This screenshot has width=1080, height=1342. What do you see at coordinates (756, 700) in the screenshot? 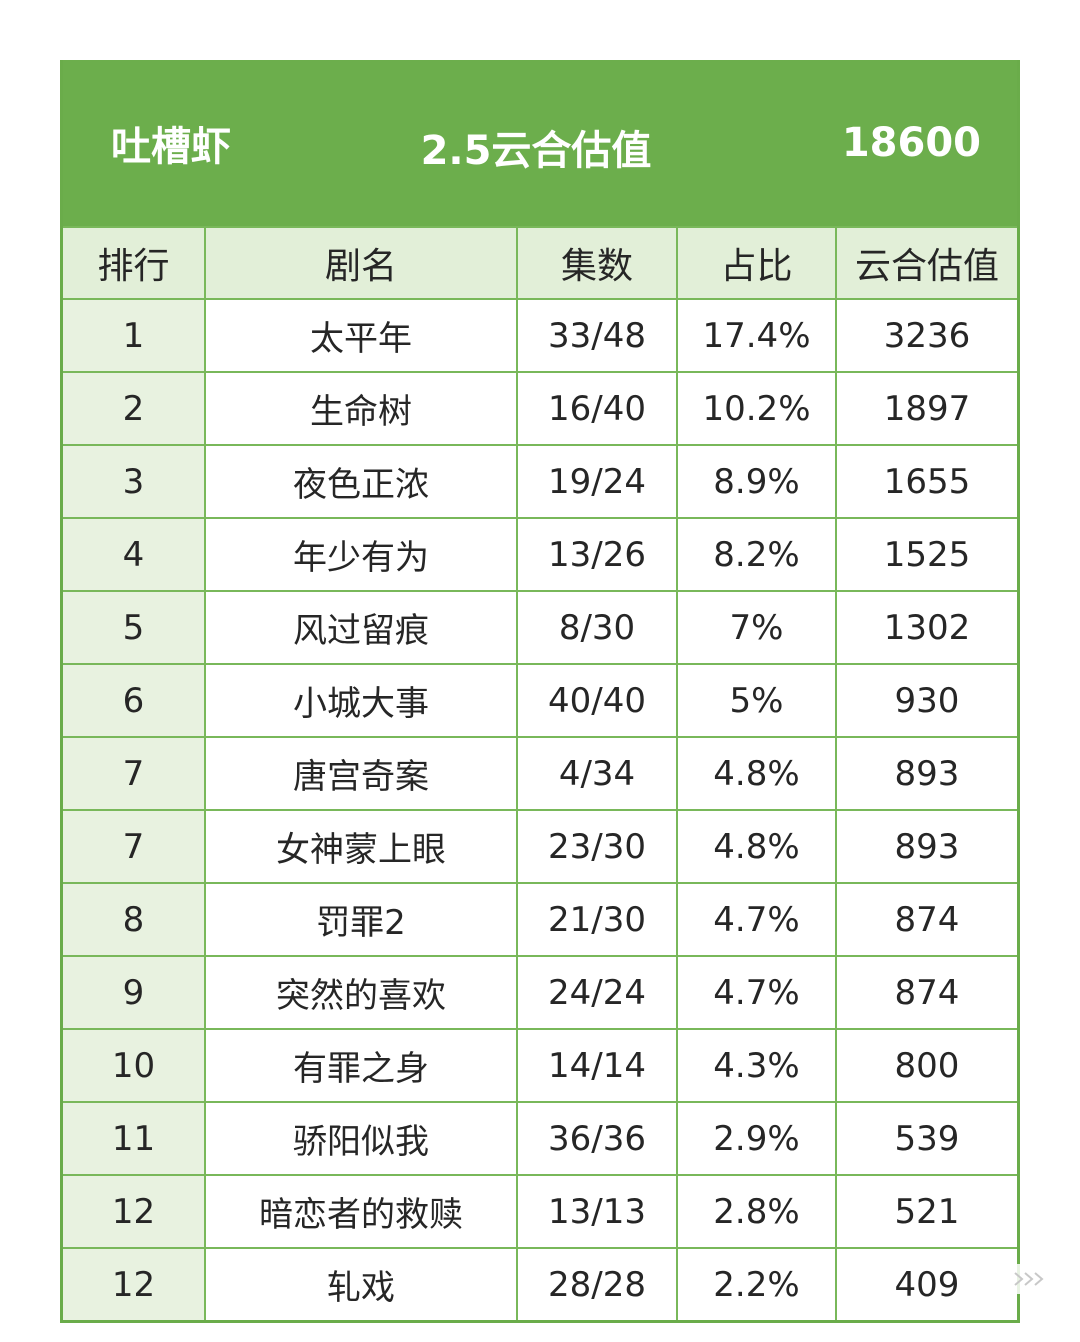
I see `cell-share: 5%` at bounding box center [756, 700].